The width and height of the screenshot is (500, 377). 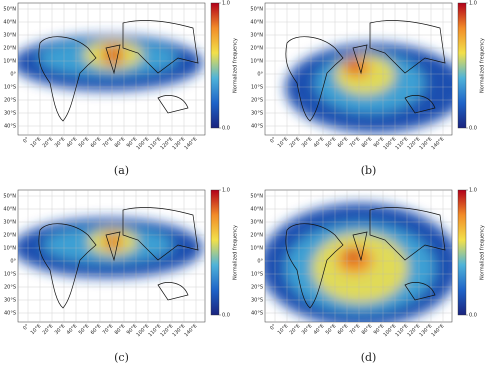 I want to click on panel-label: (b), so click(x=369, y=170).